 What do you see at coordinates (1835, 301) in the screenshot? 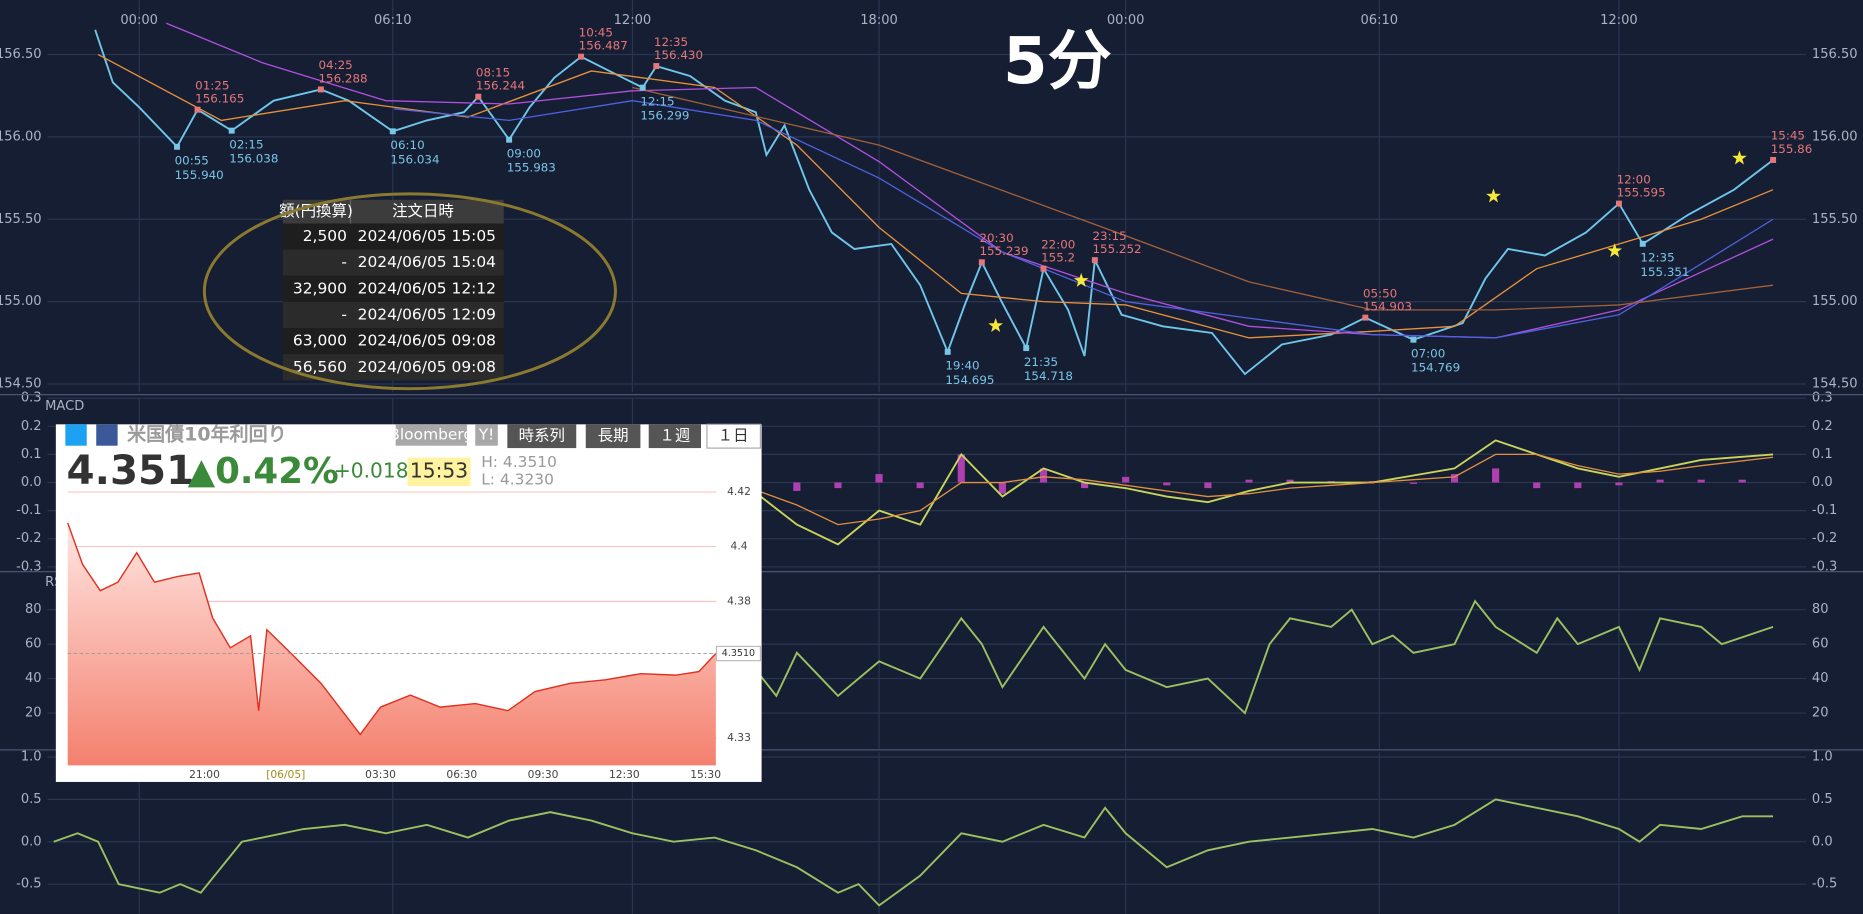
I see `y-tick-label: 155.00` at bounding box center [1835, 301].